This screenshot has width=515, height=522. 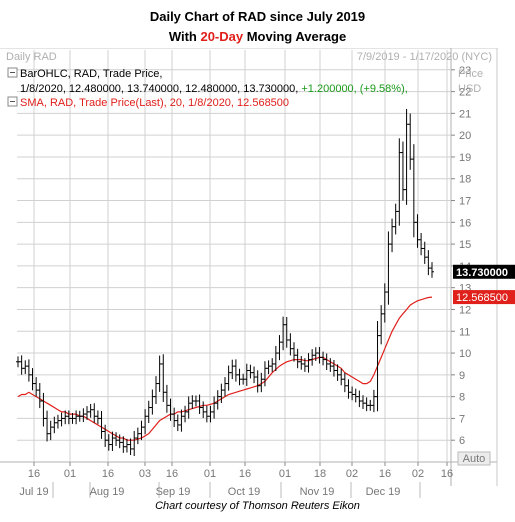 What do you see at coordinates (173, 492) in the screenshot?
I see `month-label: Sep 19` at bounding box center [173, 492].